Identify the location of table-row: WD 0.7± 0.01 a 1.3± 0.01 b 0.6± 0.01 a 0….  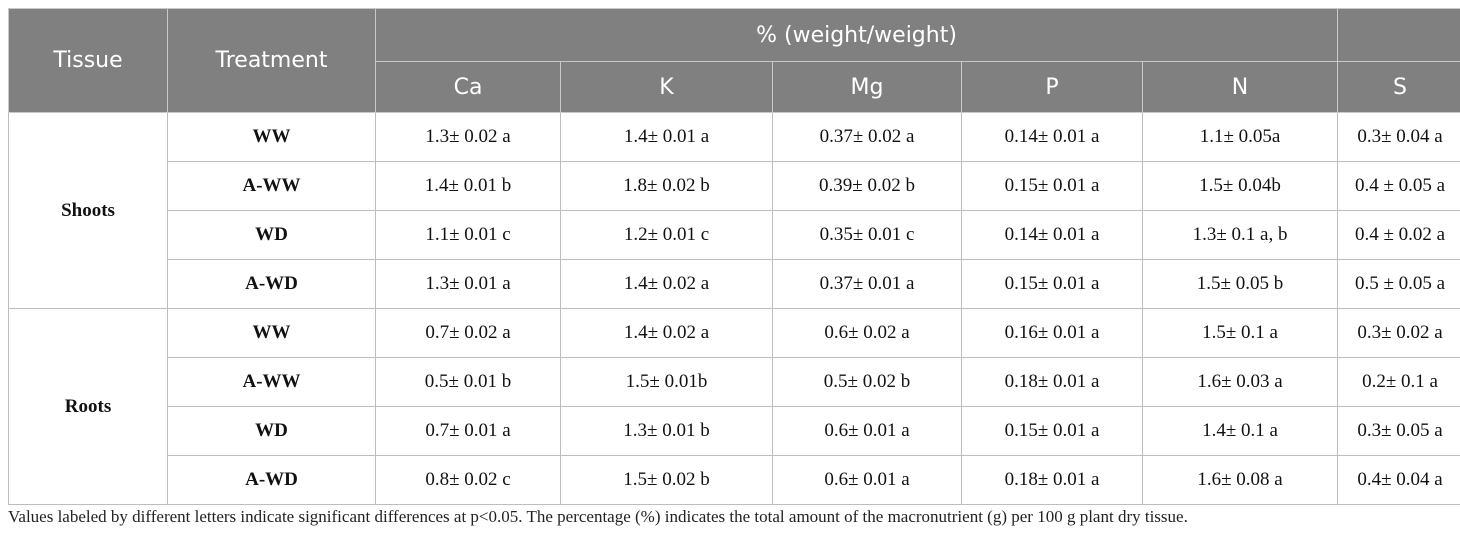
(734, 431).